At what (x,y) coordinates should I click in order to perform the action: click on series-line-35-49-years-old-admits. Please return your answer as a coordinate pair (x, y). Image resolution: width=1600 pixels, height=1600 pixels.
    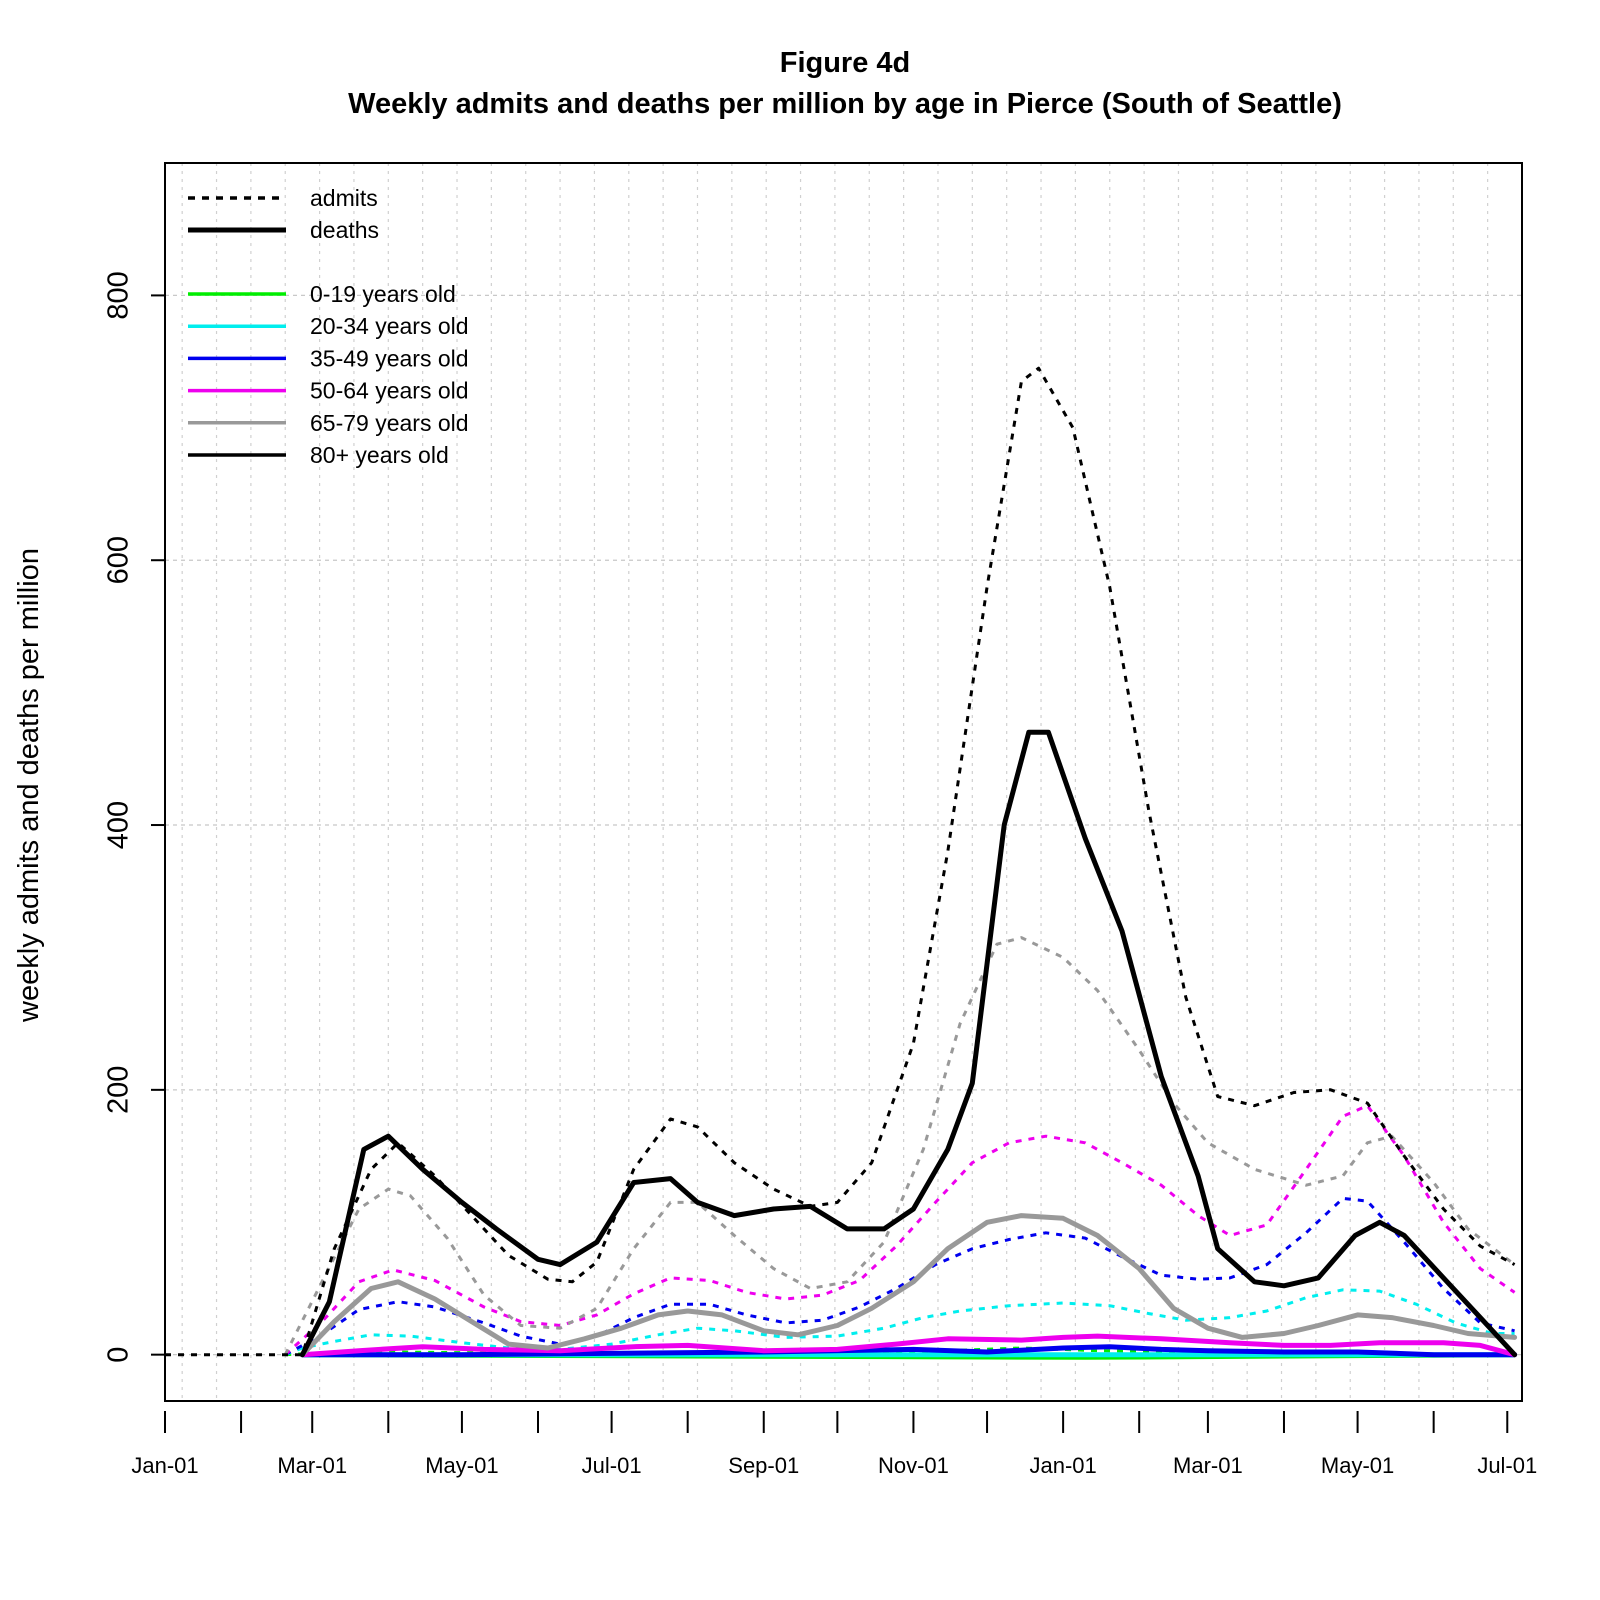
    Looking at the image, I should click on (899, 1276).